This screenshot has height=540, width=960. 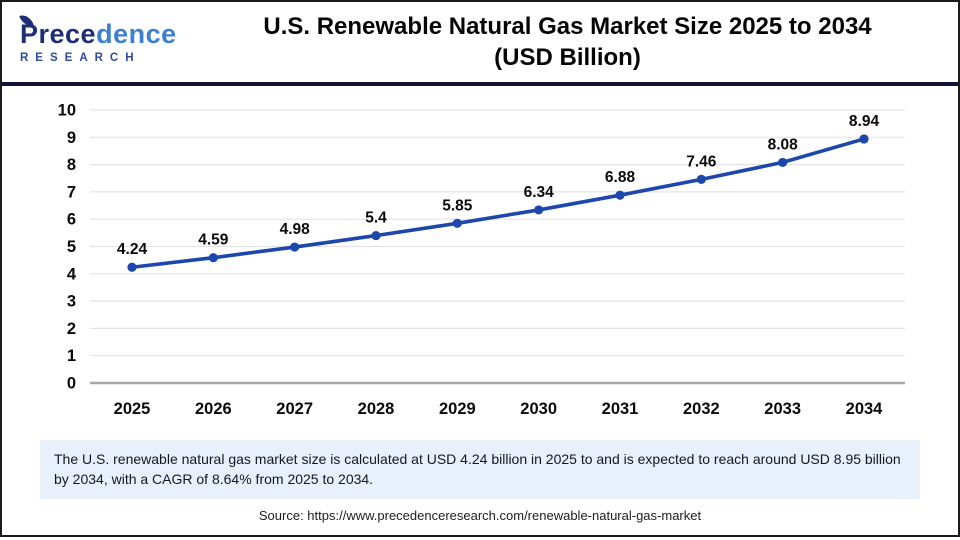 What do you see at coordinates (295, 229) in the screenshot?
I see `data-point-label: 4.98` at bounding box center [295, 229].